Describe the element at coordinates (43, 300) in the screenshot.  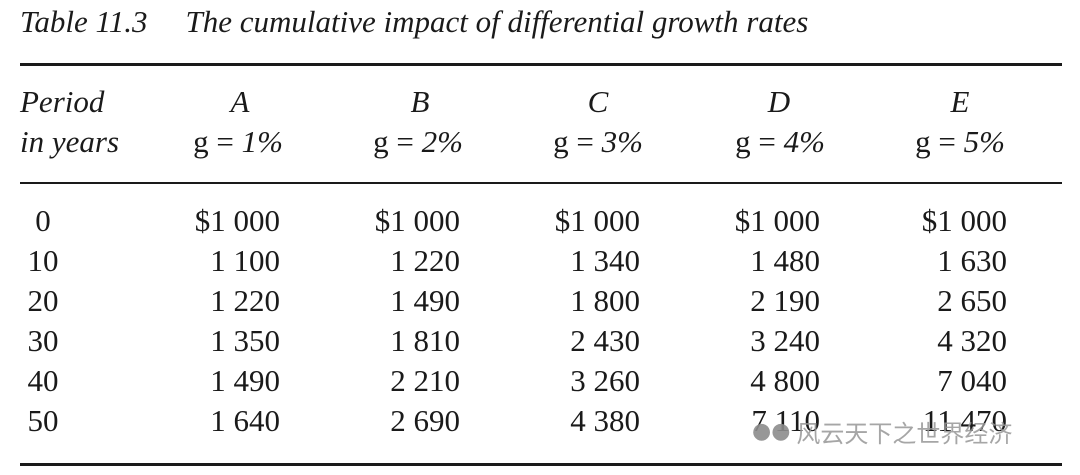
I see `row-period: 20` at that location.